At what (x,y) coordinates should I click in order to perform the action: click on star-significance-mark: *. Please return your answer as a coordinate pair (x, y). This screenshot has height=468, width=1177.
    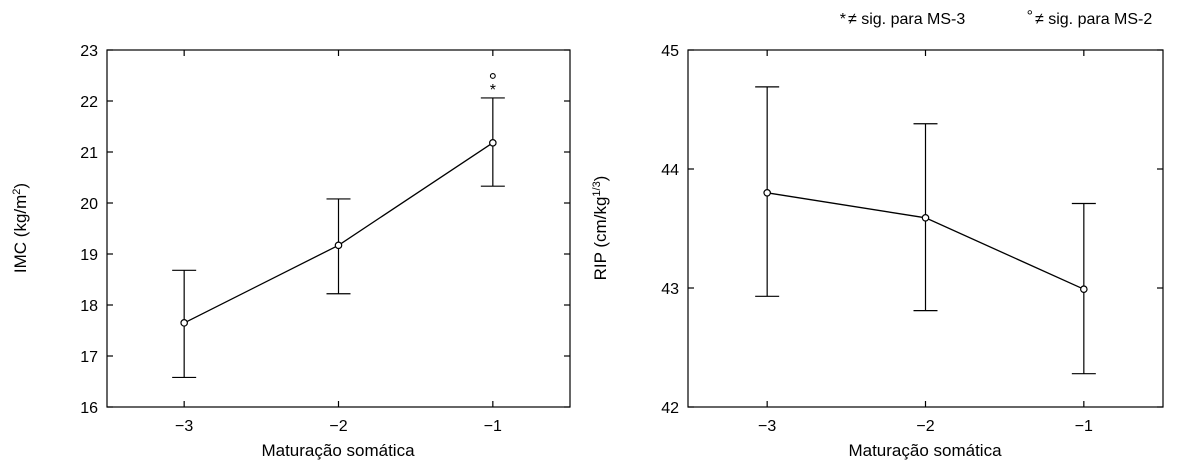
    Looking at the image, I should click on (493, 90).